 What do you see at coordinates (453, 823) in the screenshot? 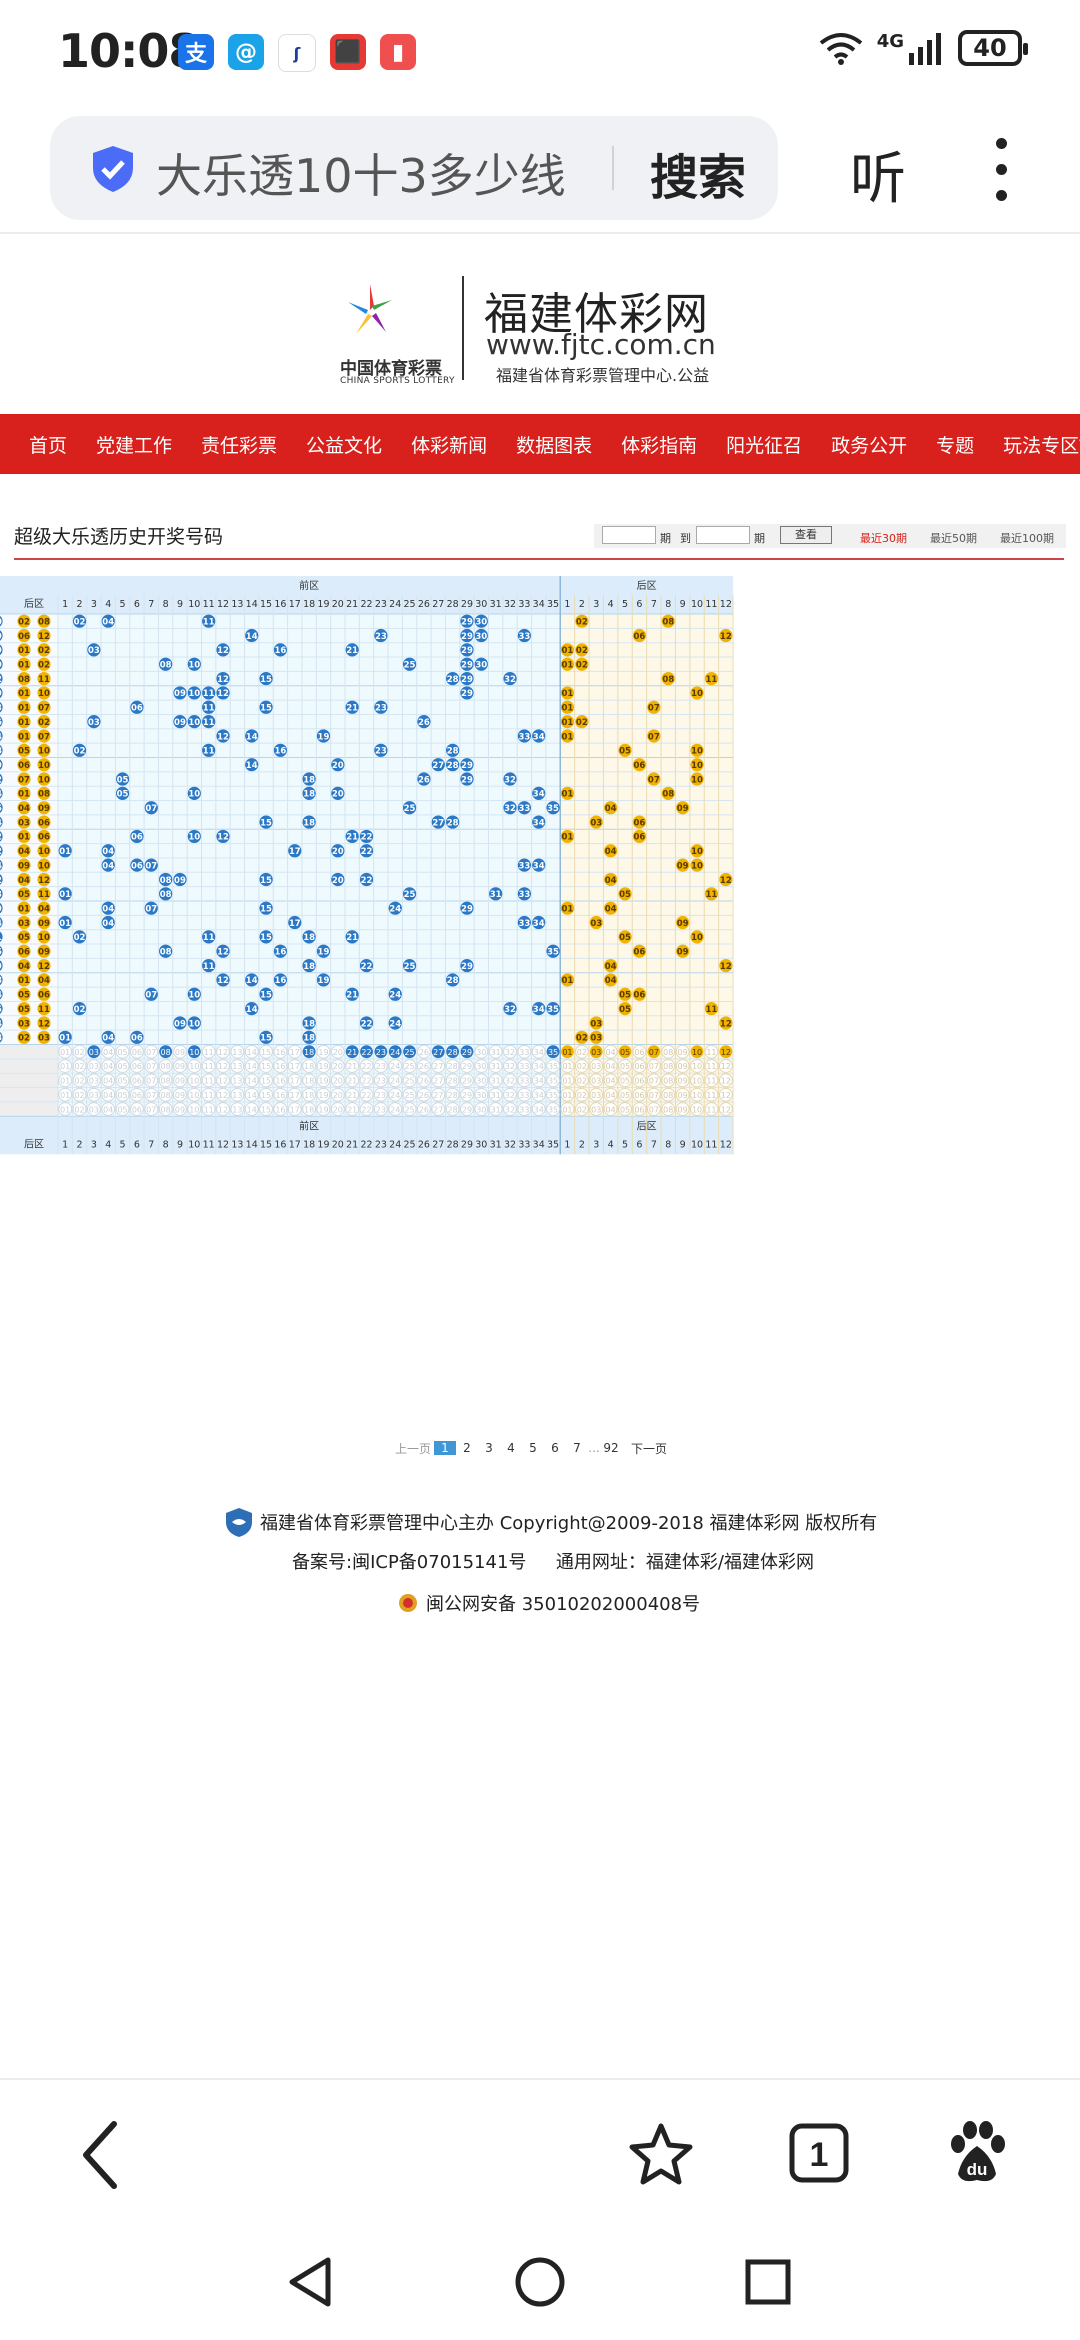
I see `front-ball-label: 28` at bounding box center [453, 823].